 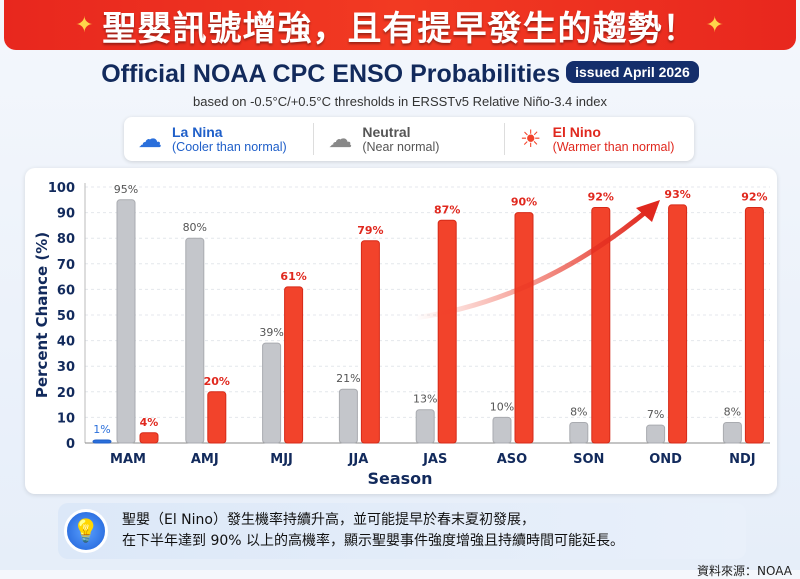 What do you see at coordinates (512, 459) in the screenshot?
I see `x-tick-label: ASO` at bounding box center [512, 459].